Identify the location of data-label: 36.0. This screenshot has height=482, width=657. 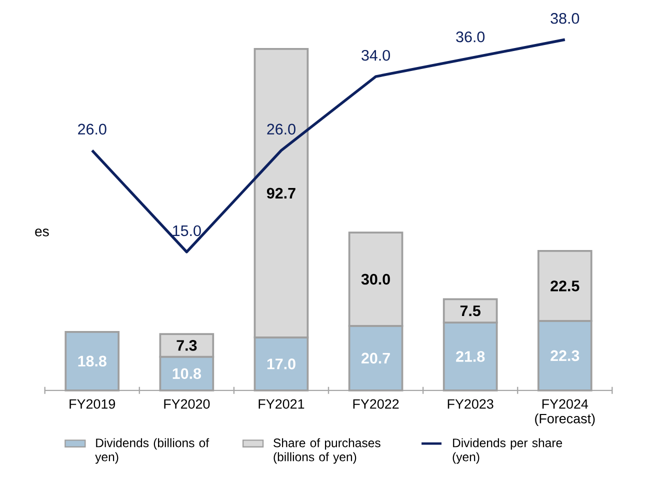
(470, 37).